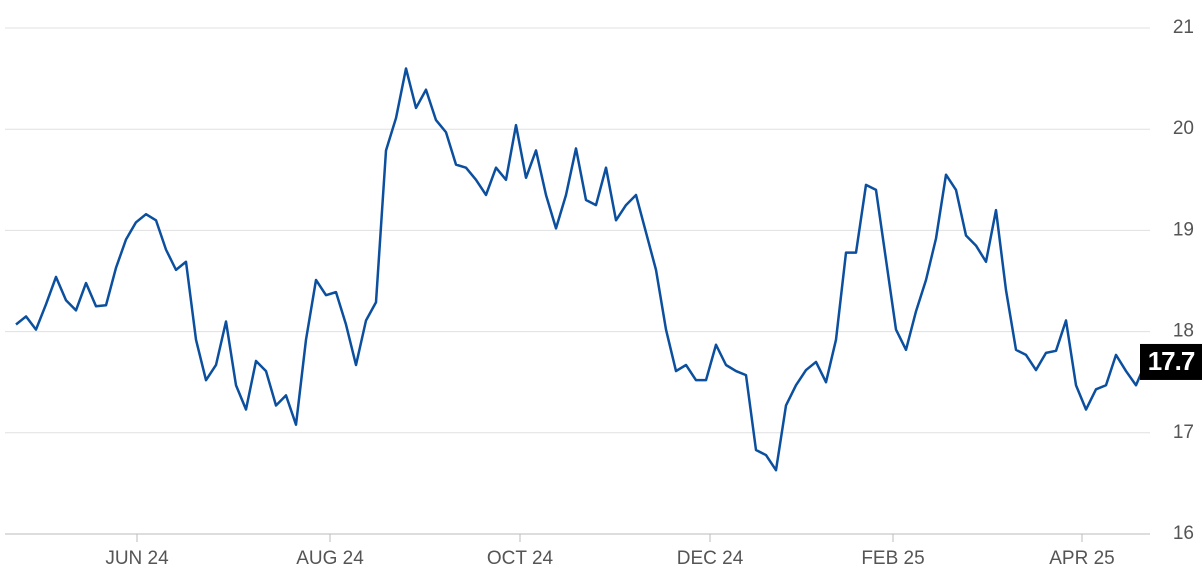 This screenshot has width=1204, height=576. I want to click on x-tick-label: AUG 24, so click(330, 558).